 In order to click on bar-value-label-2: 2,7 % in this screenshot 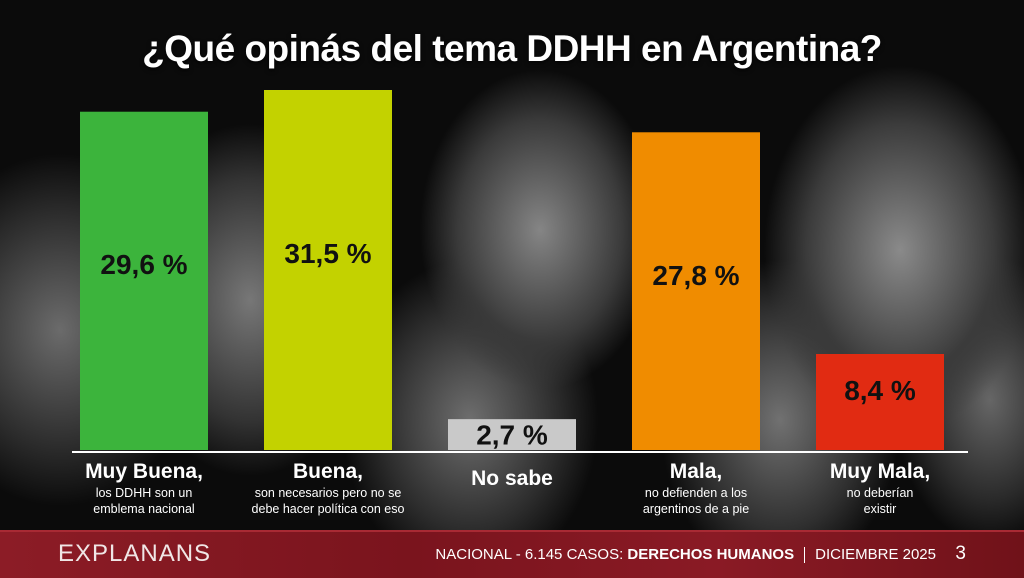, I will do `click(512, 435)`.